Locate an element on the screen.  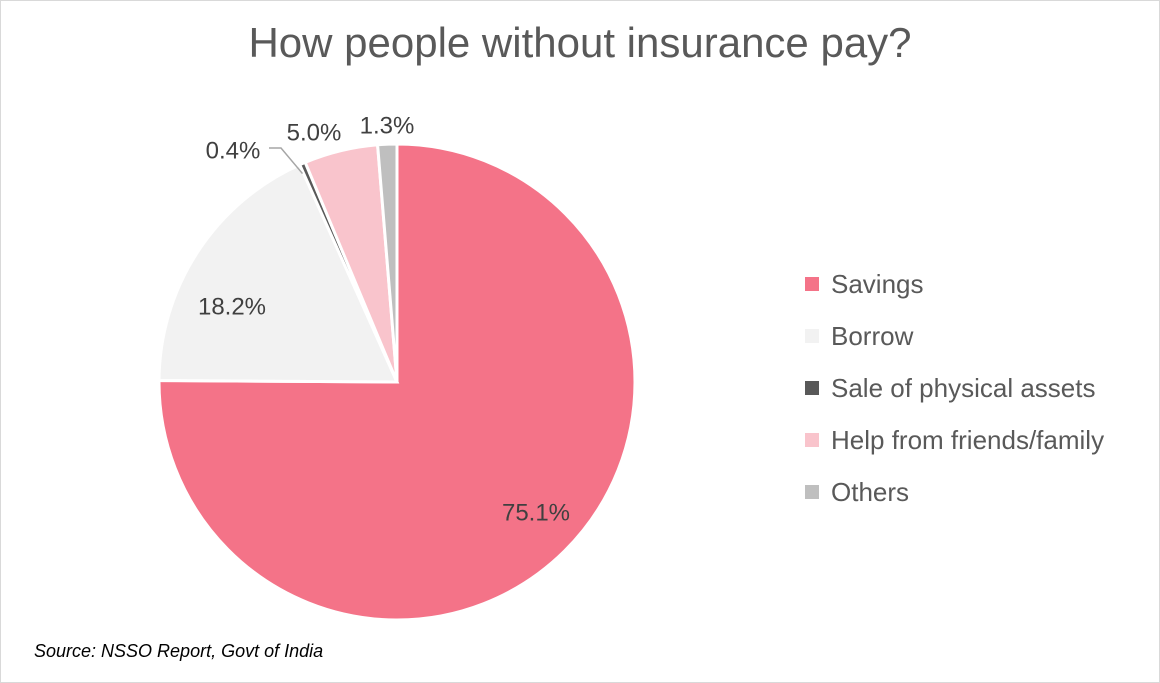
leader-line-sale-of-physical-assets is located at coordinates (286, 161).